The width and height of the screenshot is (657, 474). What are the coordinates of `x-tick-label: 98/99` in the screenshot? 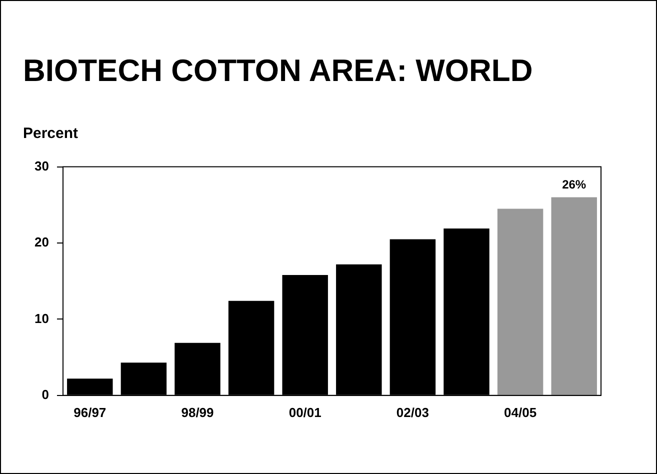 It's located at (197, 412).